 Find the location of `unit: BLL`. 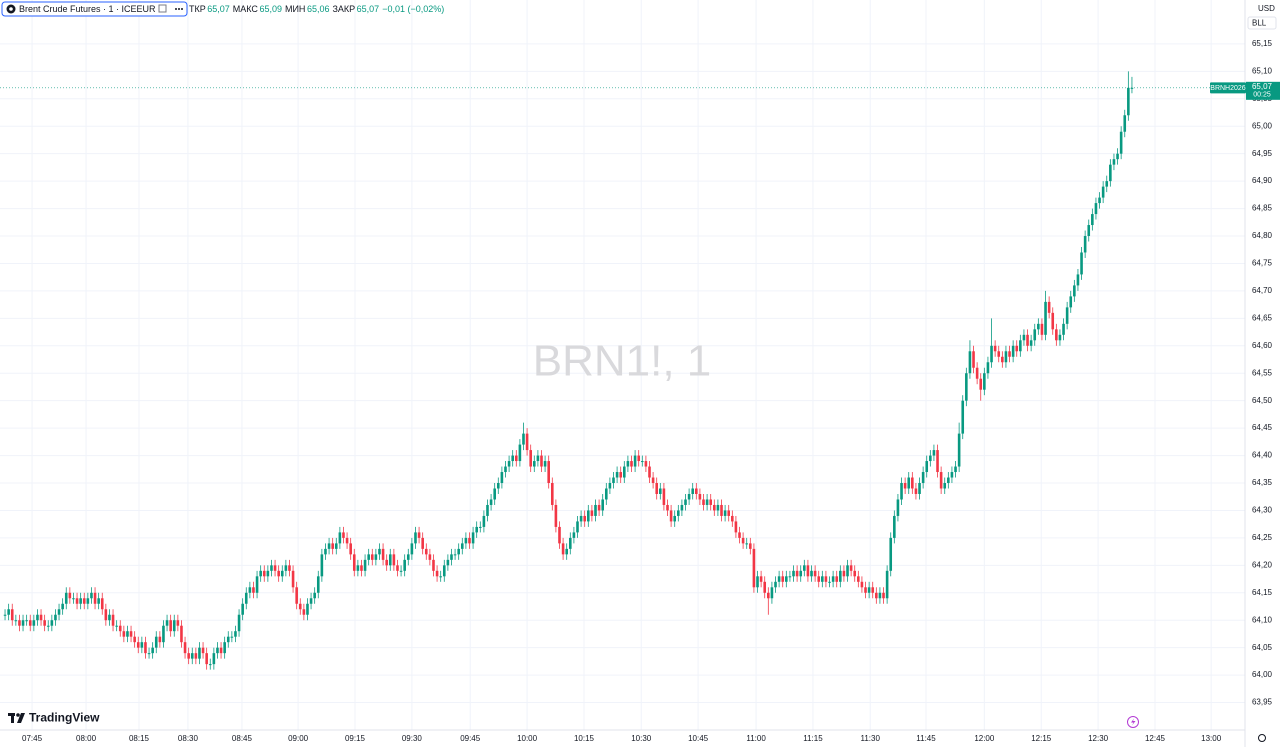

unit: BLL is located at coordinates (1259, 23).